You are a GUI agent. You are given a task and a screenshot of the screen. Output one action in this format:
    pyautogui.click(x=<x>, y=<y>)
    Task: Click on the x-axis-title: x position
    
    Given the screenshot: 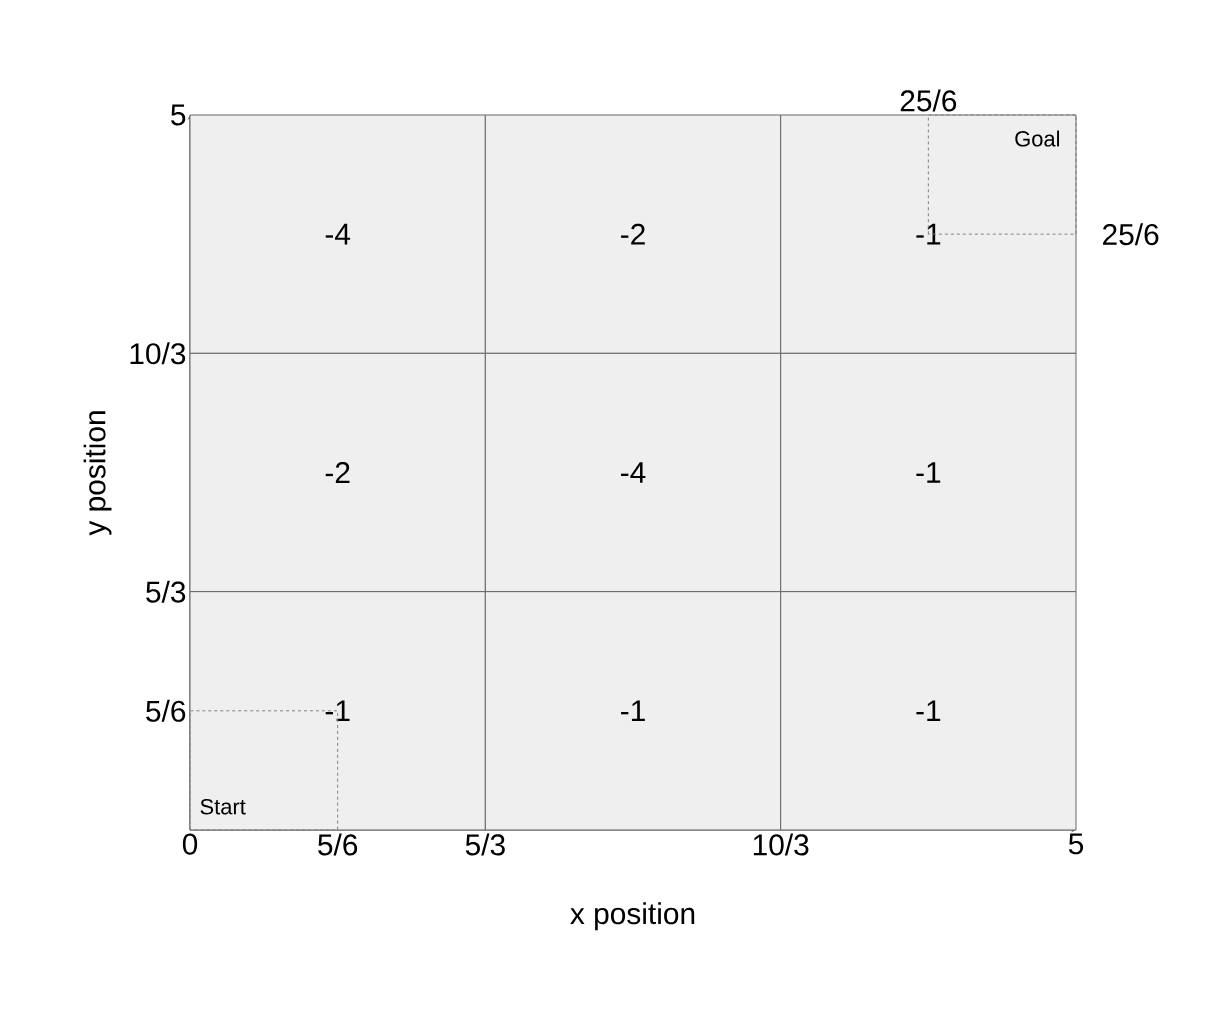 What is the action you would take?
    pyautogui.click(x=632, y=916)
    